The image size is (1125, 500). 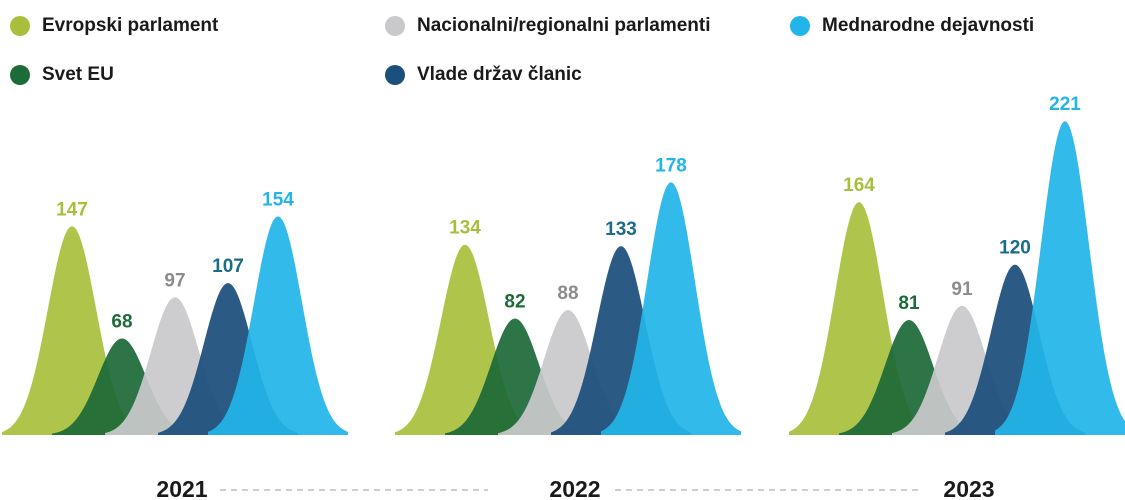 I want to click on legend-label: Nacionalni/regionalni parlamenti, so click(x=564, y=25).